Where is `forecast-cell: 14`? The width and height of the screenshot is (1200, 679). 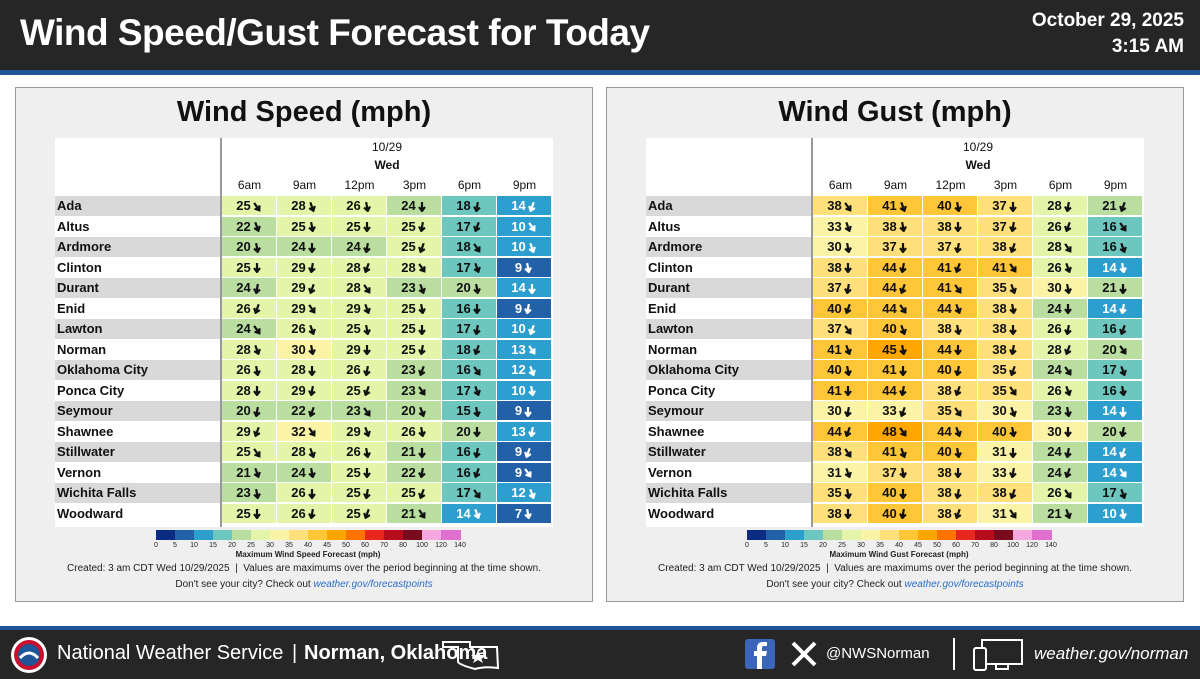
forecast-cell: 14 is located at coordinates (1115, 451).